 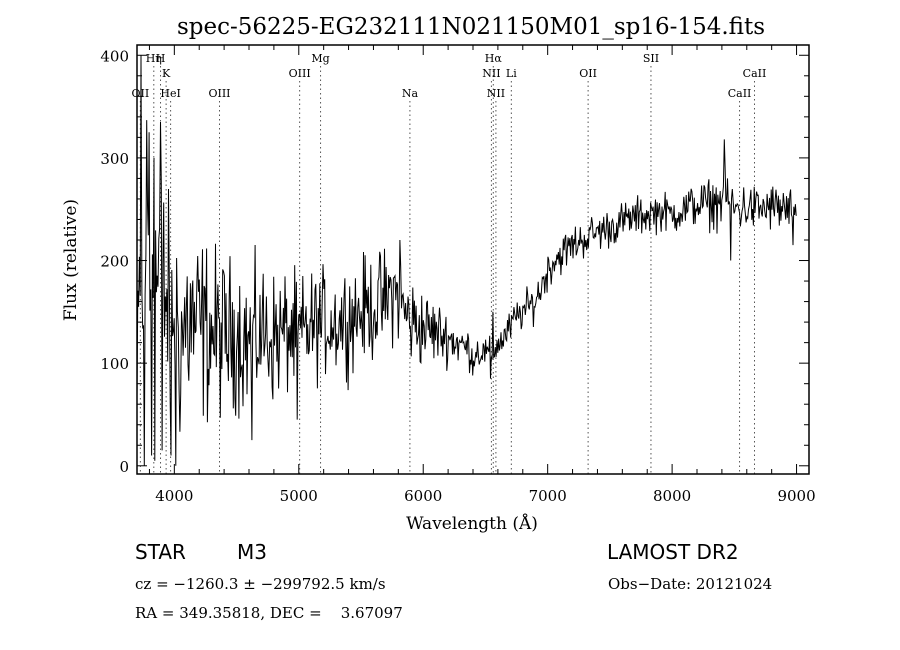 What do you see at coordinates (511, 73) in the screenshot?
I see `line-marker-label: Li` at bounding box center [511, 73].